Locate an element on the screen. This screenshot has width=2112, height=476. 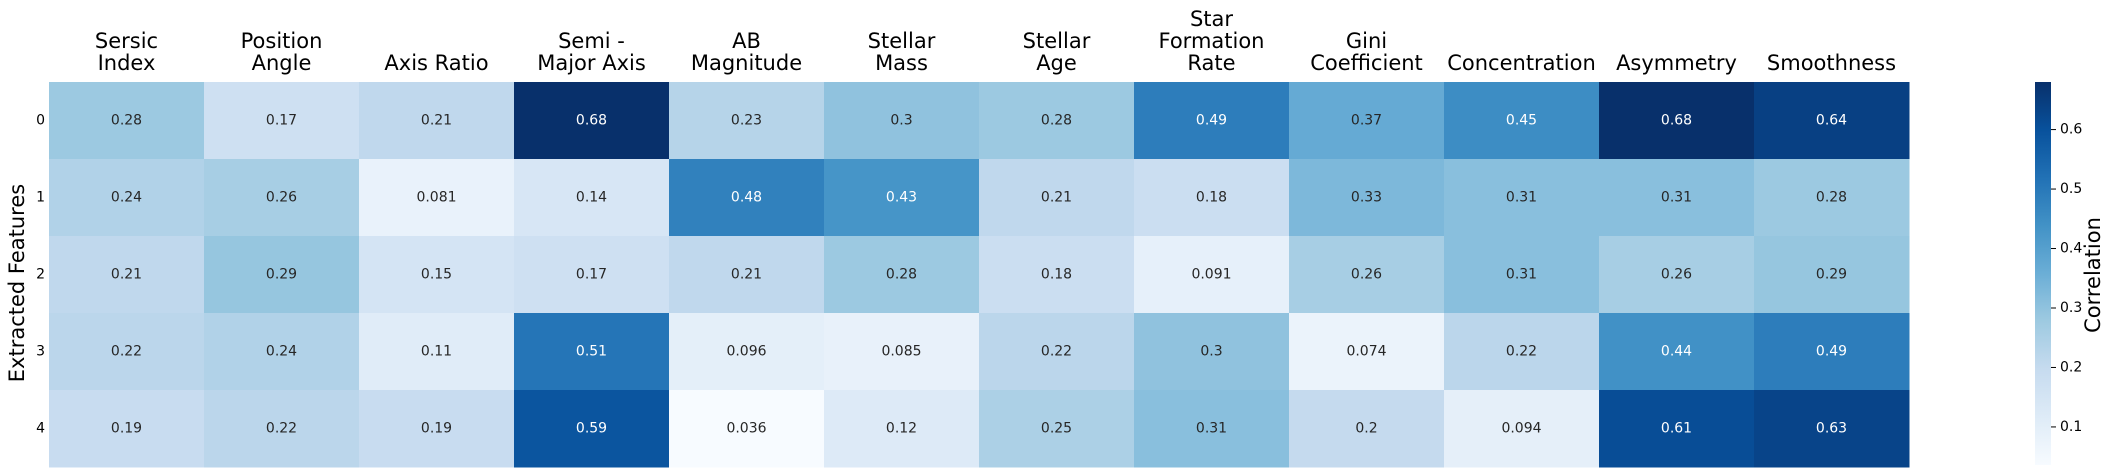
colorbar-ticks: 0.1 0.2 0.3 0.4 0.5 0.6 is located at coordinates (2066, 278).